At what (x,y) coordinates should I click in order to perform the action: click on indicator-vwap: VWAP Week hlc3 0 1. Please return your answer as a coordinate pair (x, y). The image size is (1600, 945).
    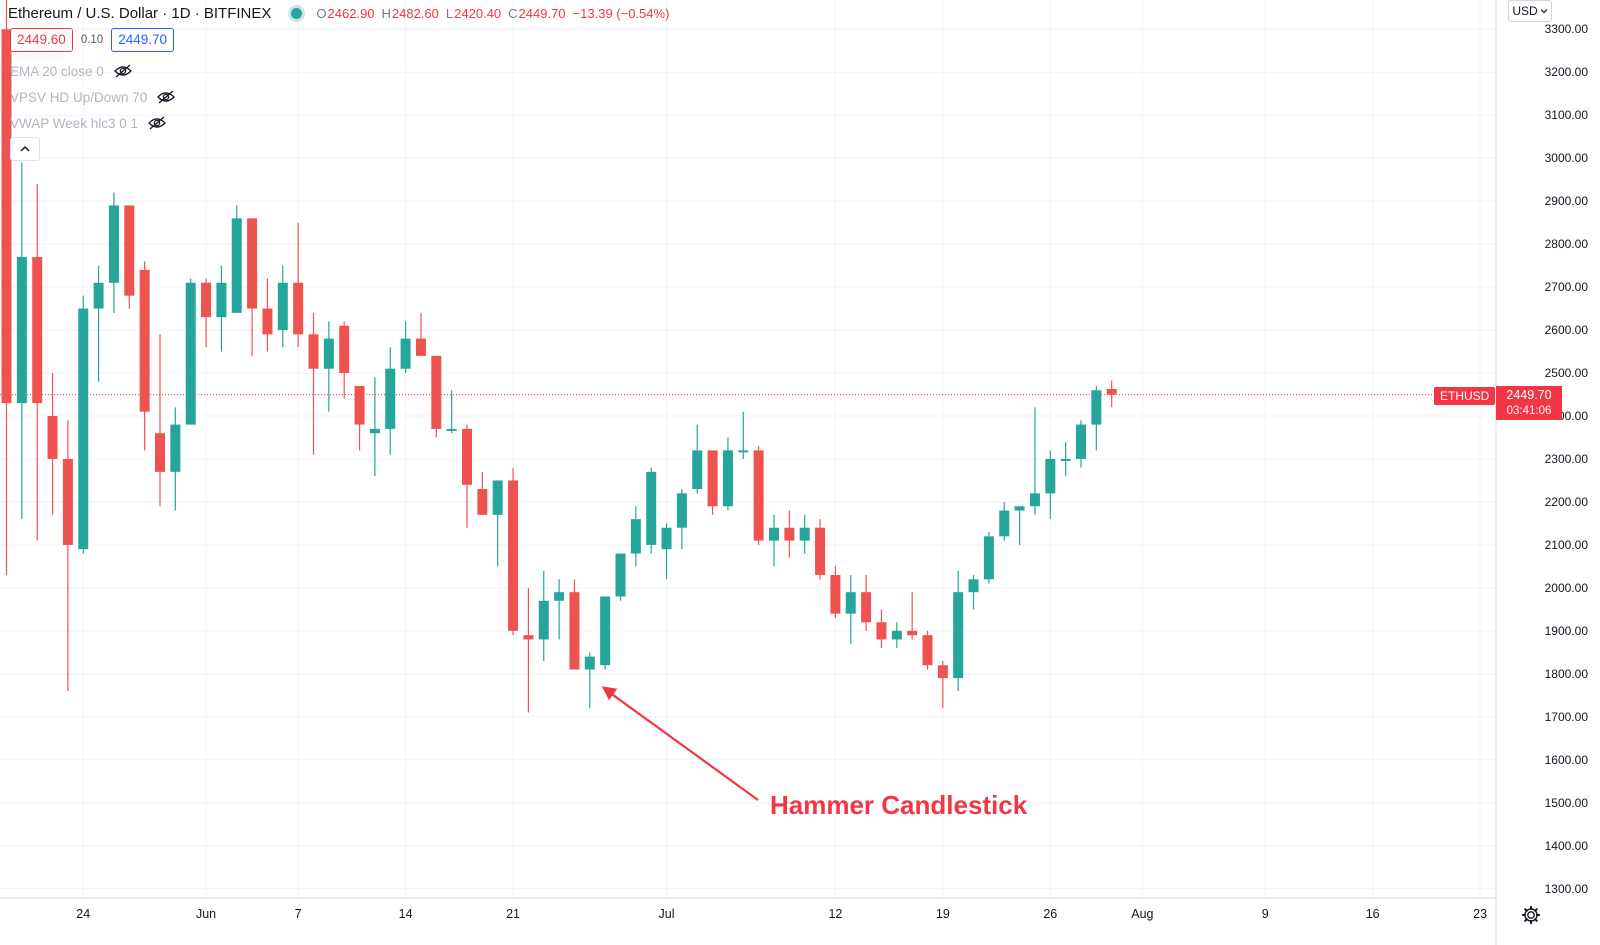
    Looking at the image, I should click on (88, 123).